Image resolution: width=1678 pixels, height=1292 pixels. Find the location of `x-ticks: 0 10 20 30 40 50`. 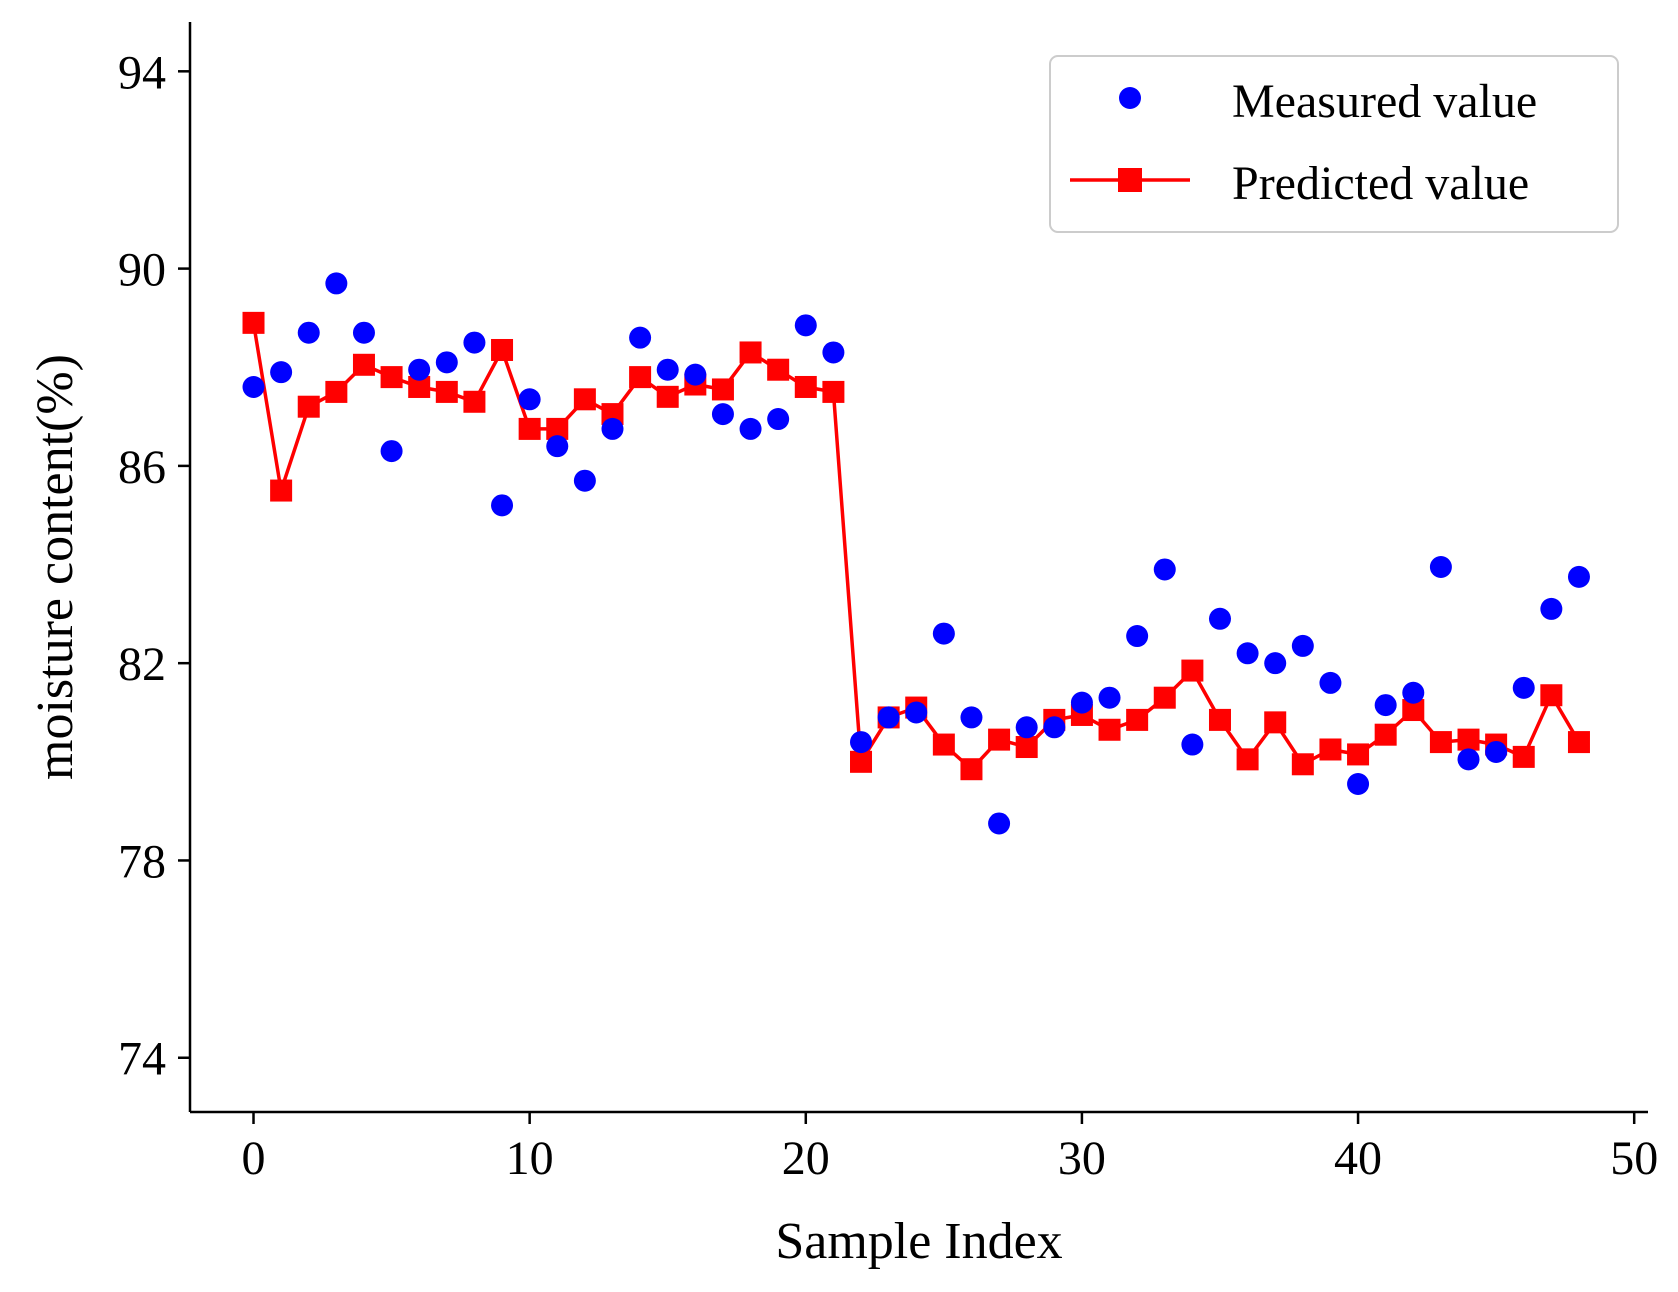

x-ticks: 0 10 20 30 40 50 is located at coordinates (950, 1148).